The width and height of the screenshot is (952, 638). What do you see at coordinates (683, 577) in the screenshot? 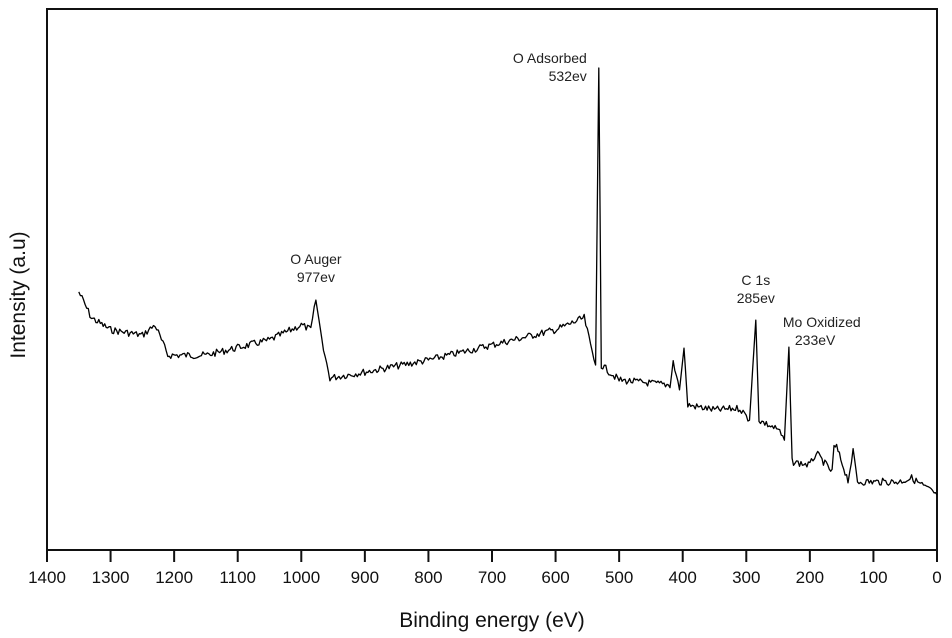
I see `x-tick-label: 400` at bounding box center [683, 577].